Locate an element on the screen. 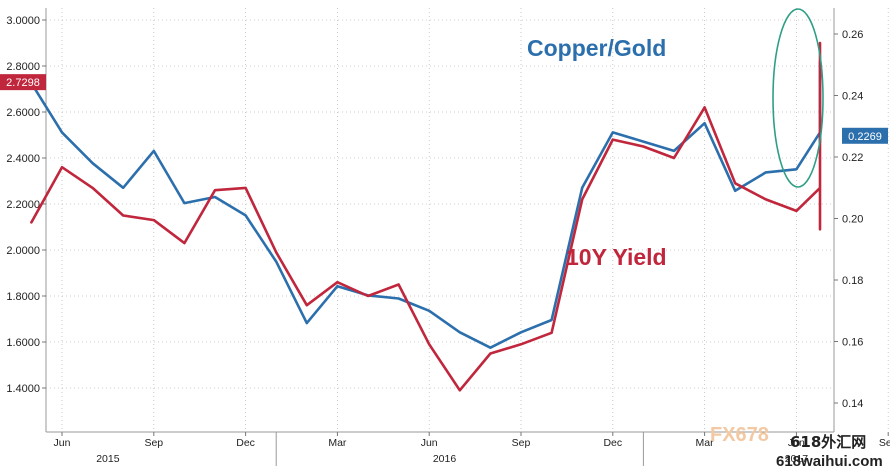 The width and height of the screenshot is (890, 472). right-tick-label: 0.14 is located at coordinates (852, 404).